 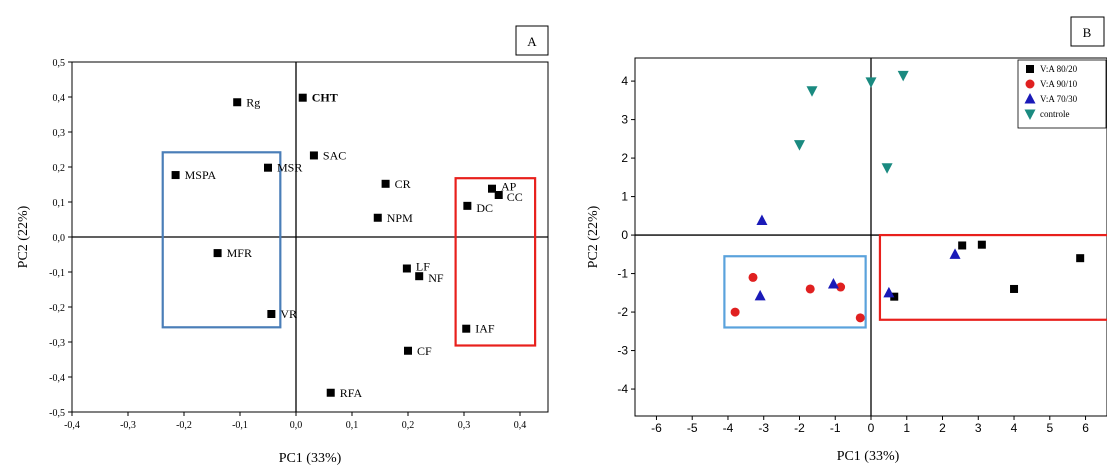 What do you see at coordinates (799, 428) in the screenshot?
I see `x-tick-label: -2` at bounding box center [799, 428].